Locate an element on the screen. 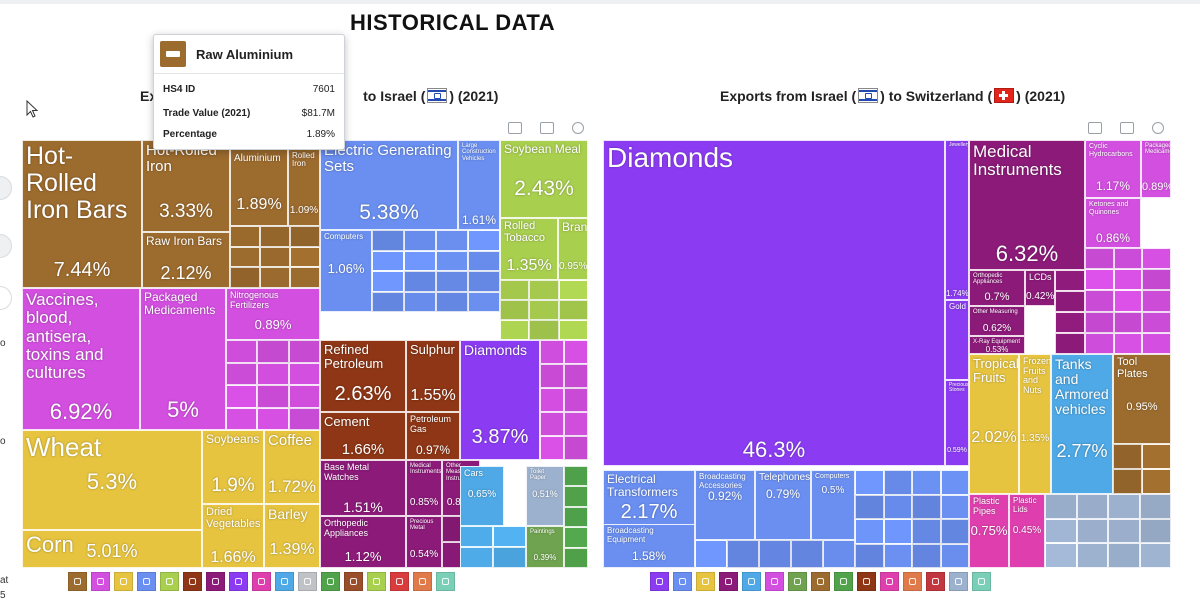 The height and width of the screenshot is (607, 1200). treemap-tile: Barley 1.39% is located at coordinates (292, 536).